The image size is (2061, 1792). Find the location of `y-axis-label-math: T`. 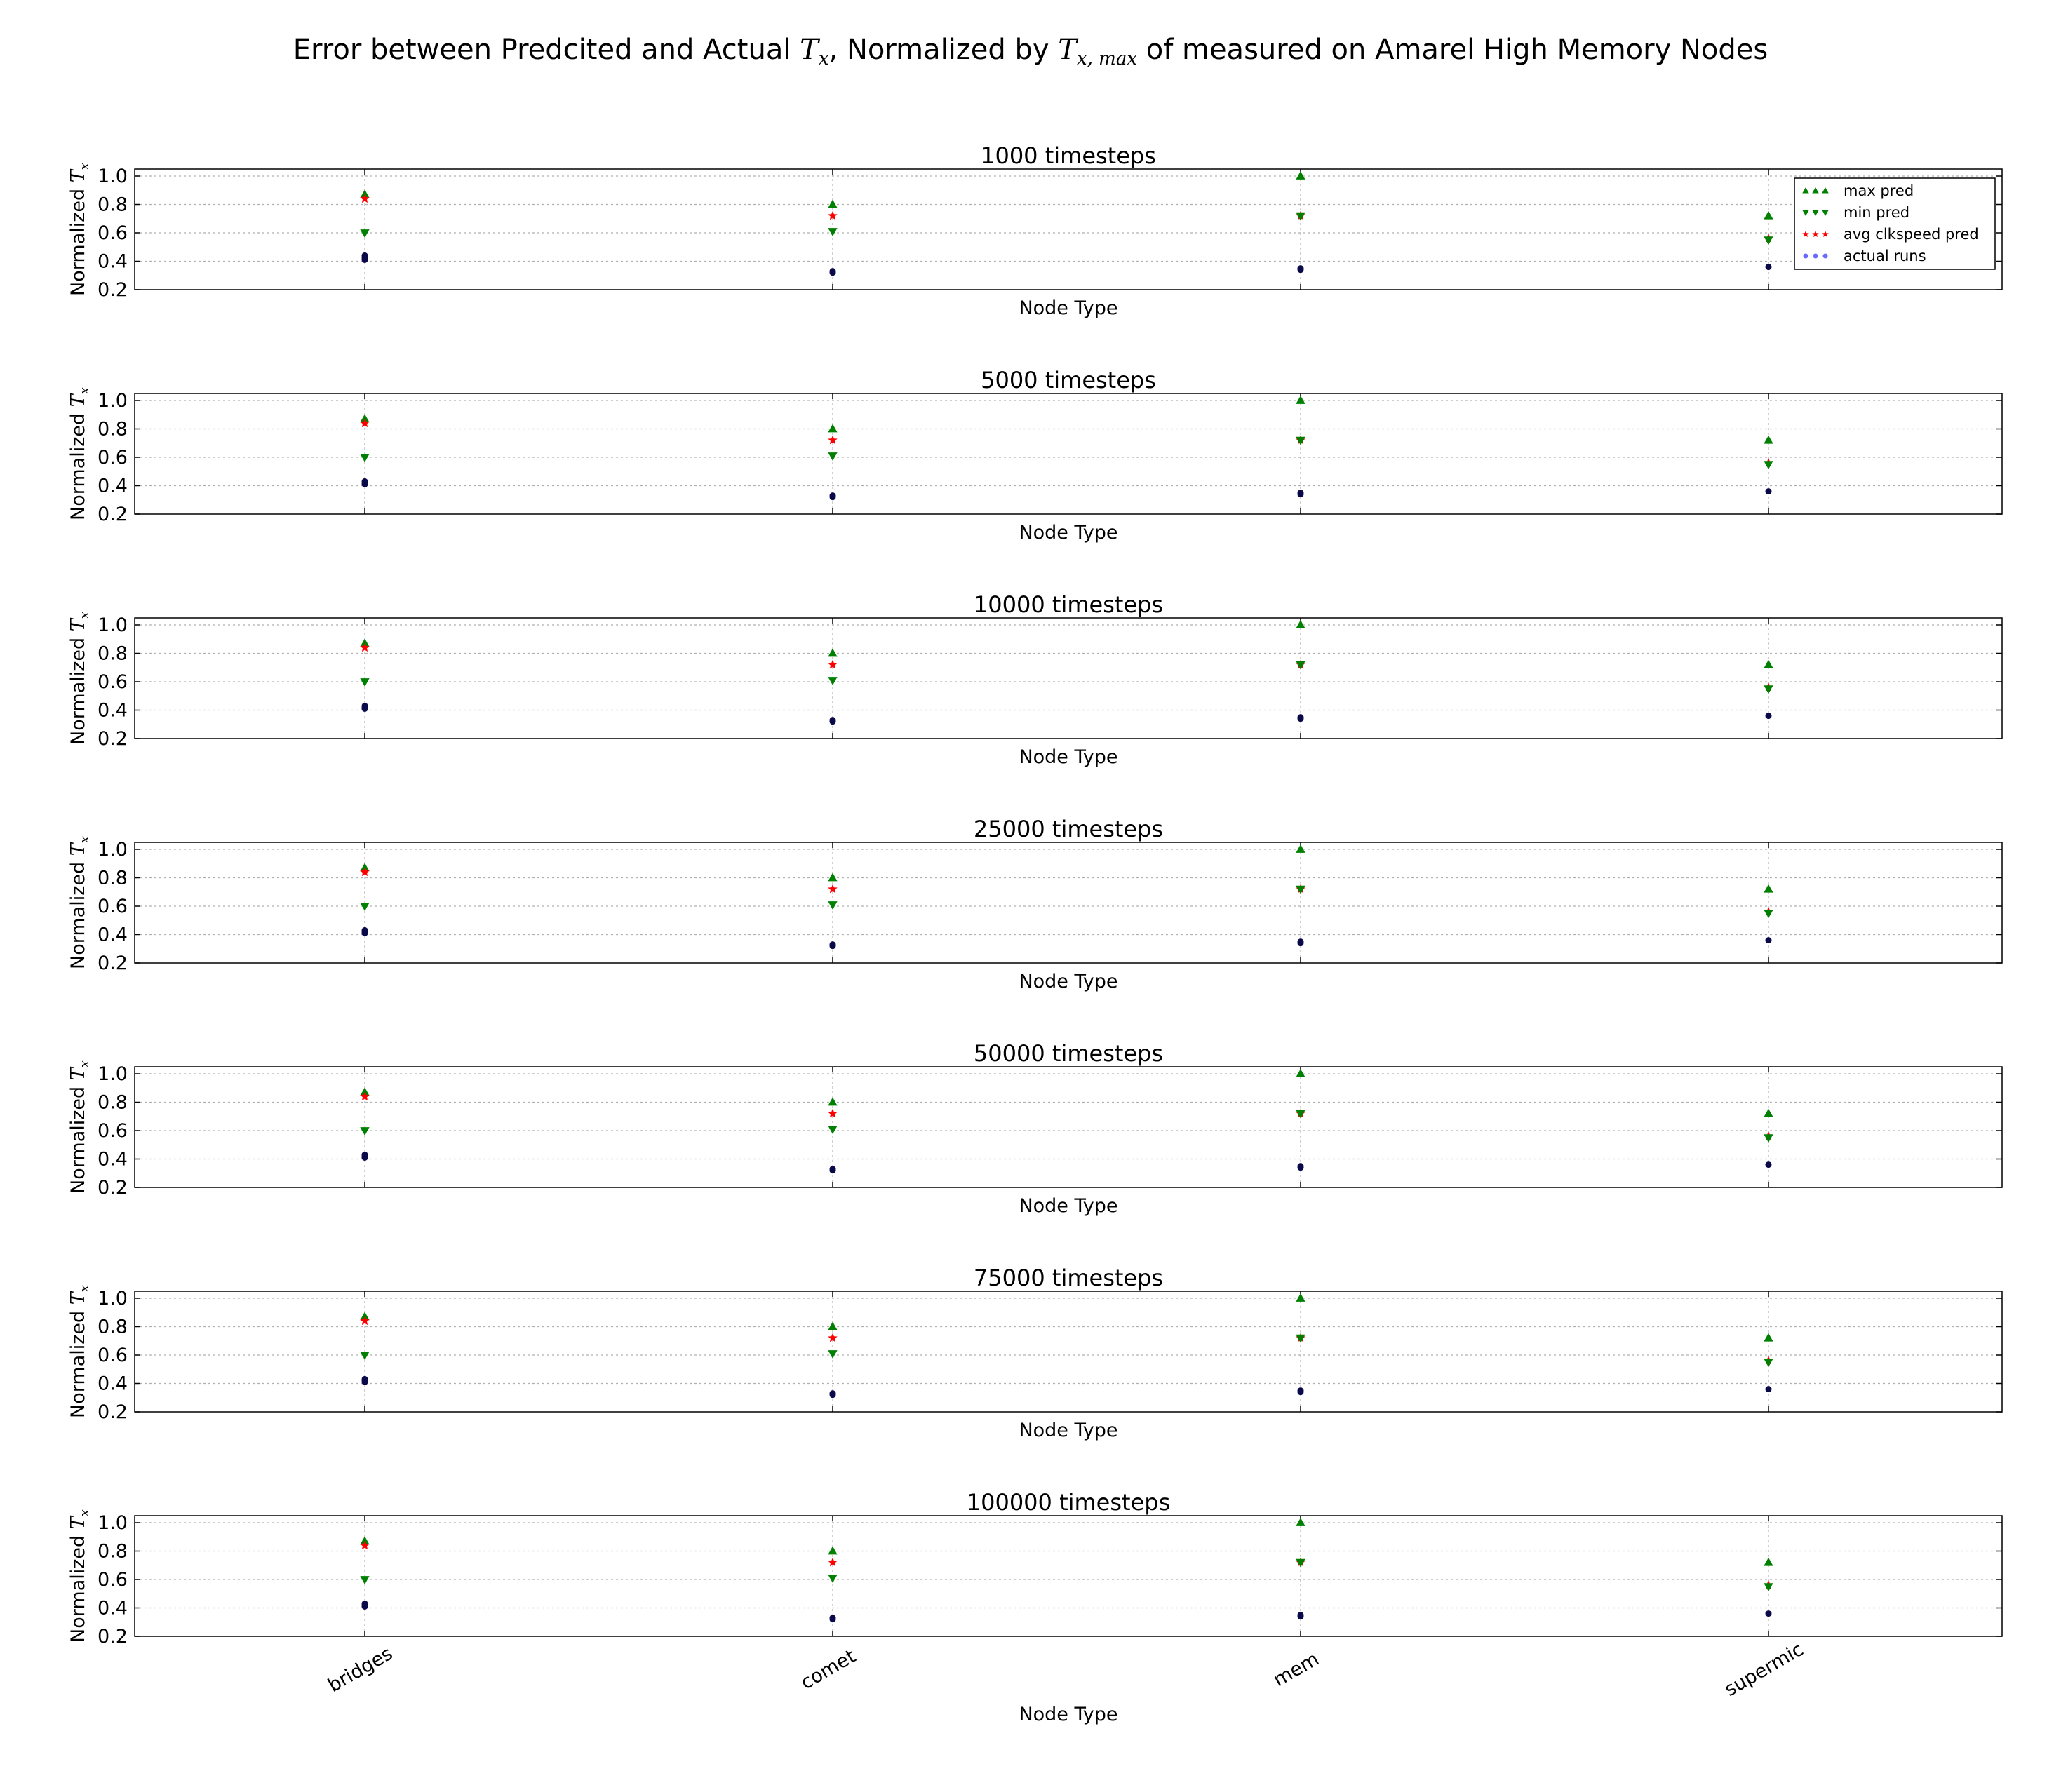

y-axis-label-math: T is located at coordinates (78, 400).